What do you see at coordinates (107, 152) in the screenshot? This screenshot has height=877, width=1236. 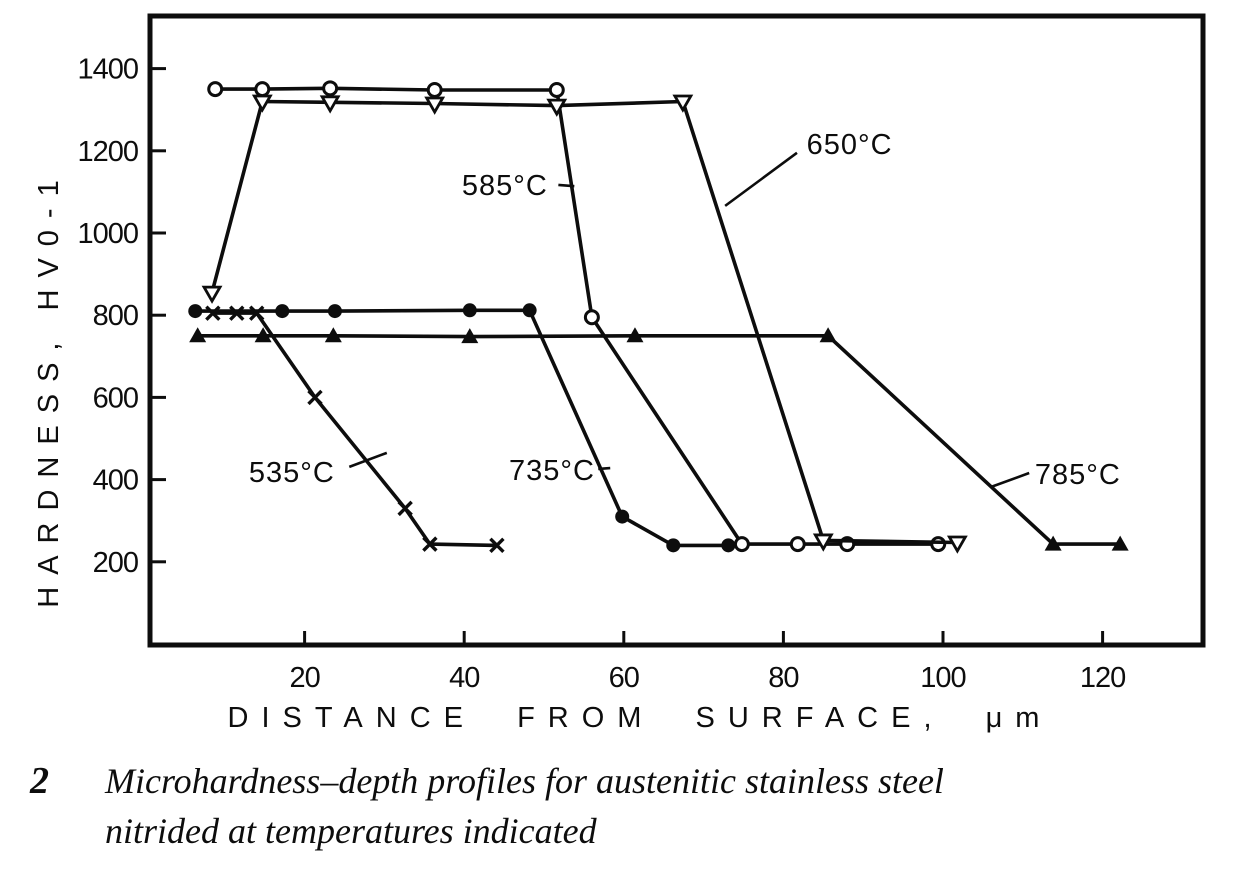 I see `y-tick-label: 1200` at bounding box center [107, 152].